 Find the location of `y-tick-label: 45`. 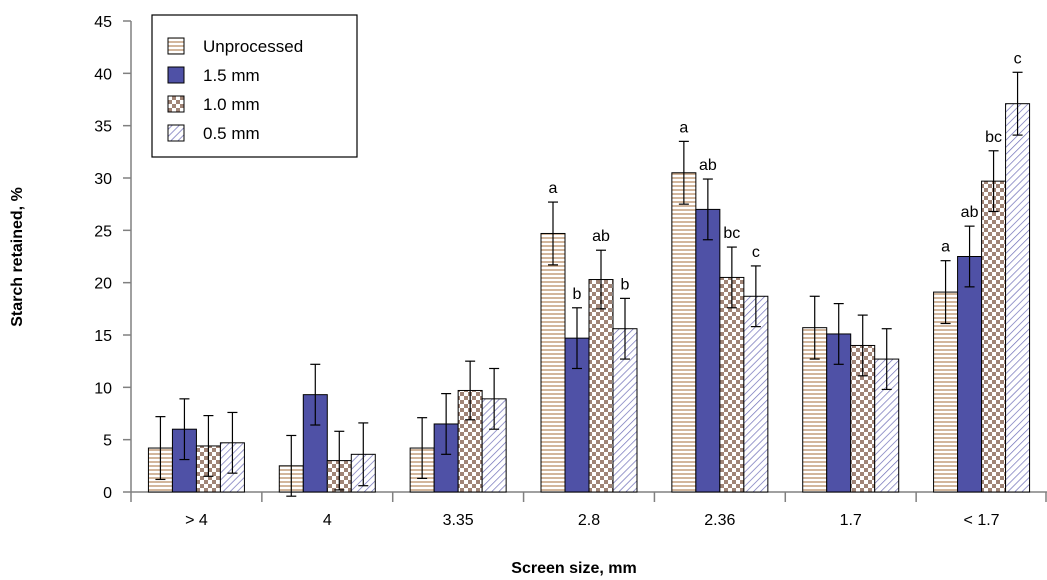

y-tick-label: 45 is located at coordinates (103, 22).